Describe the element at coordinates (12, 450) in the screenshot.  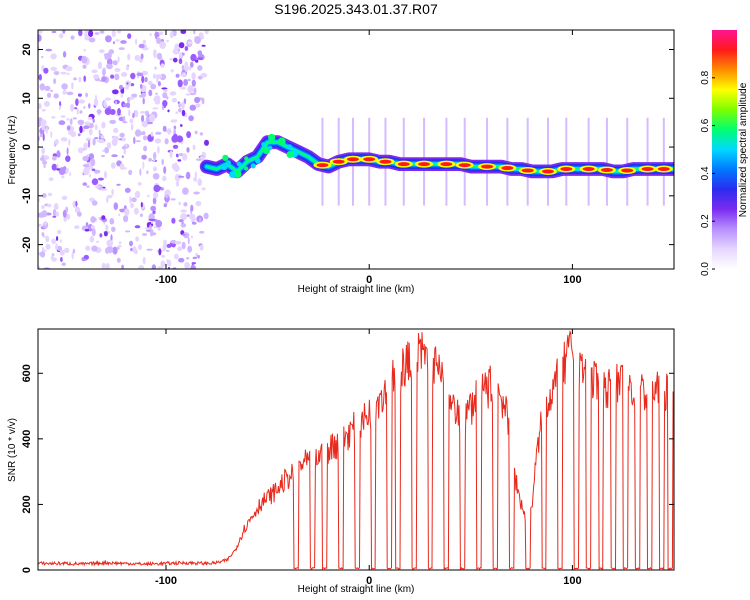
I see `snr-ylabel: SNR (10 * v/v)` at that location.